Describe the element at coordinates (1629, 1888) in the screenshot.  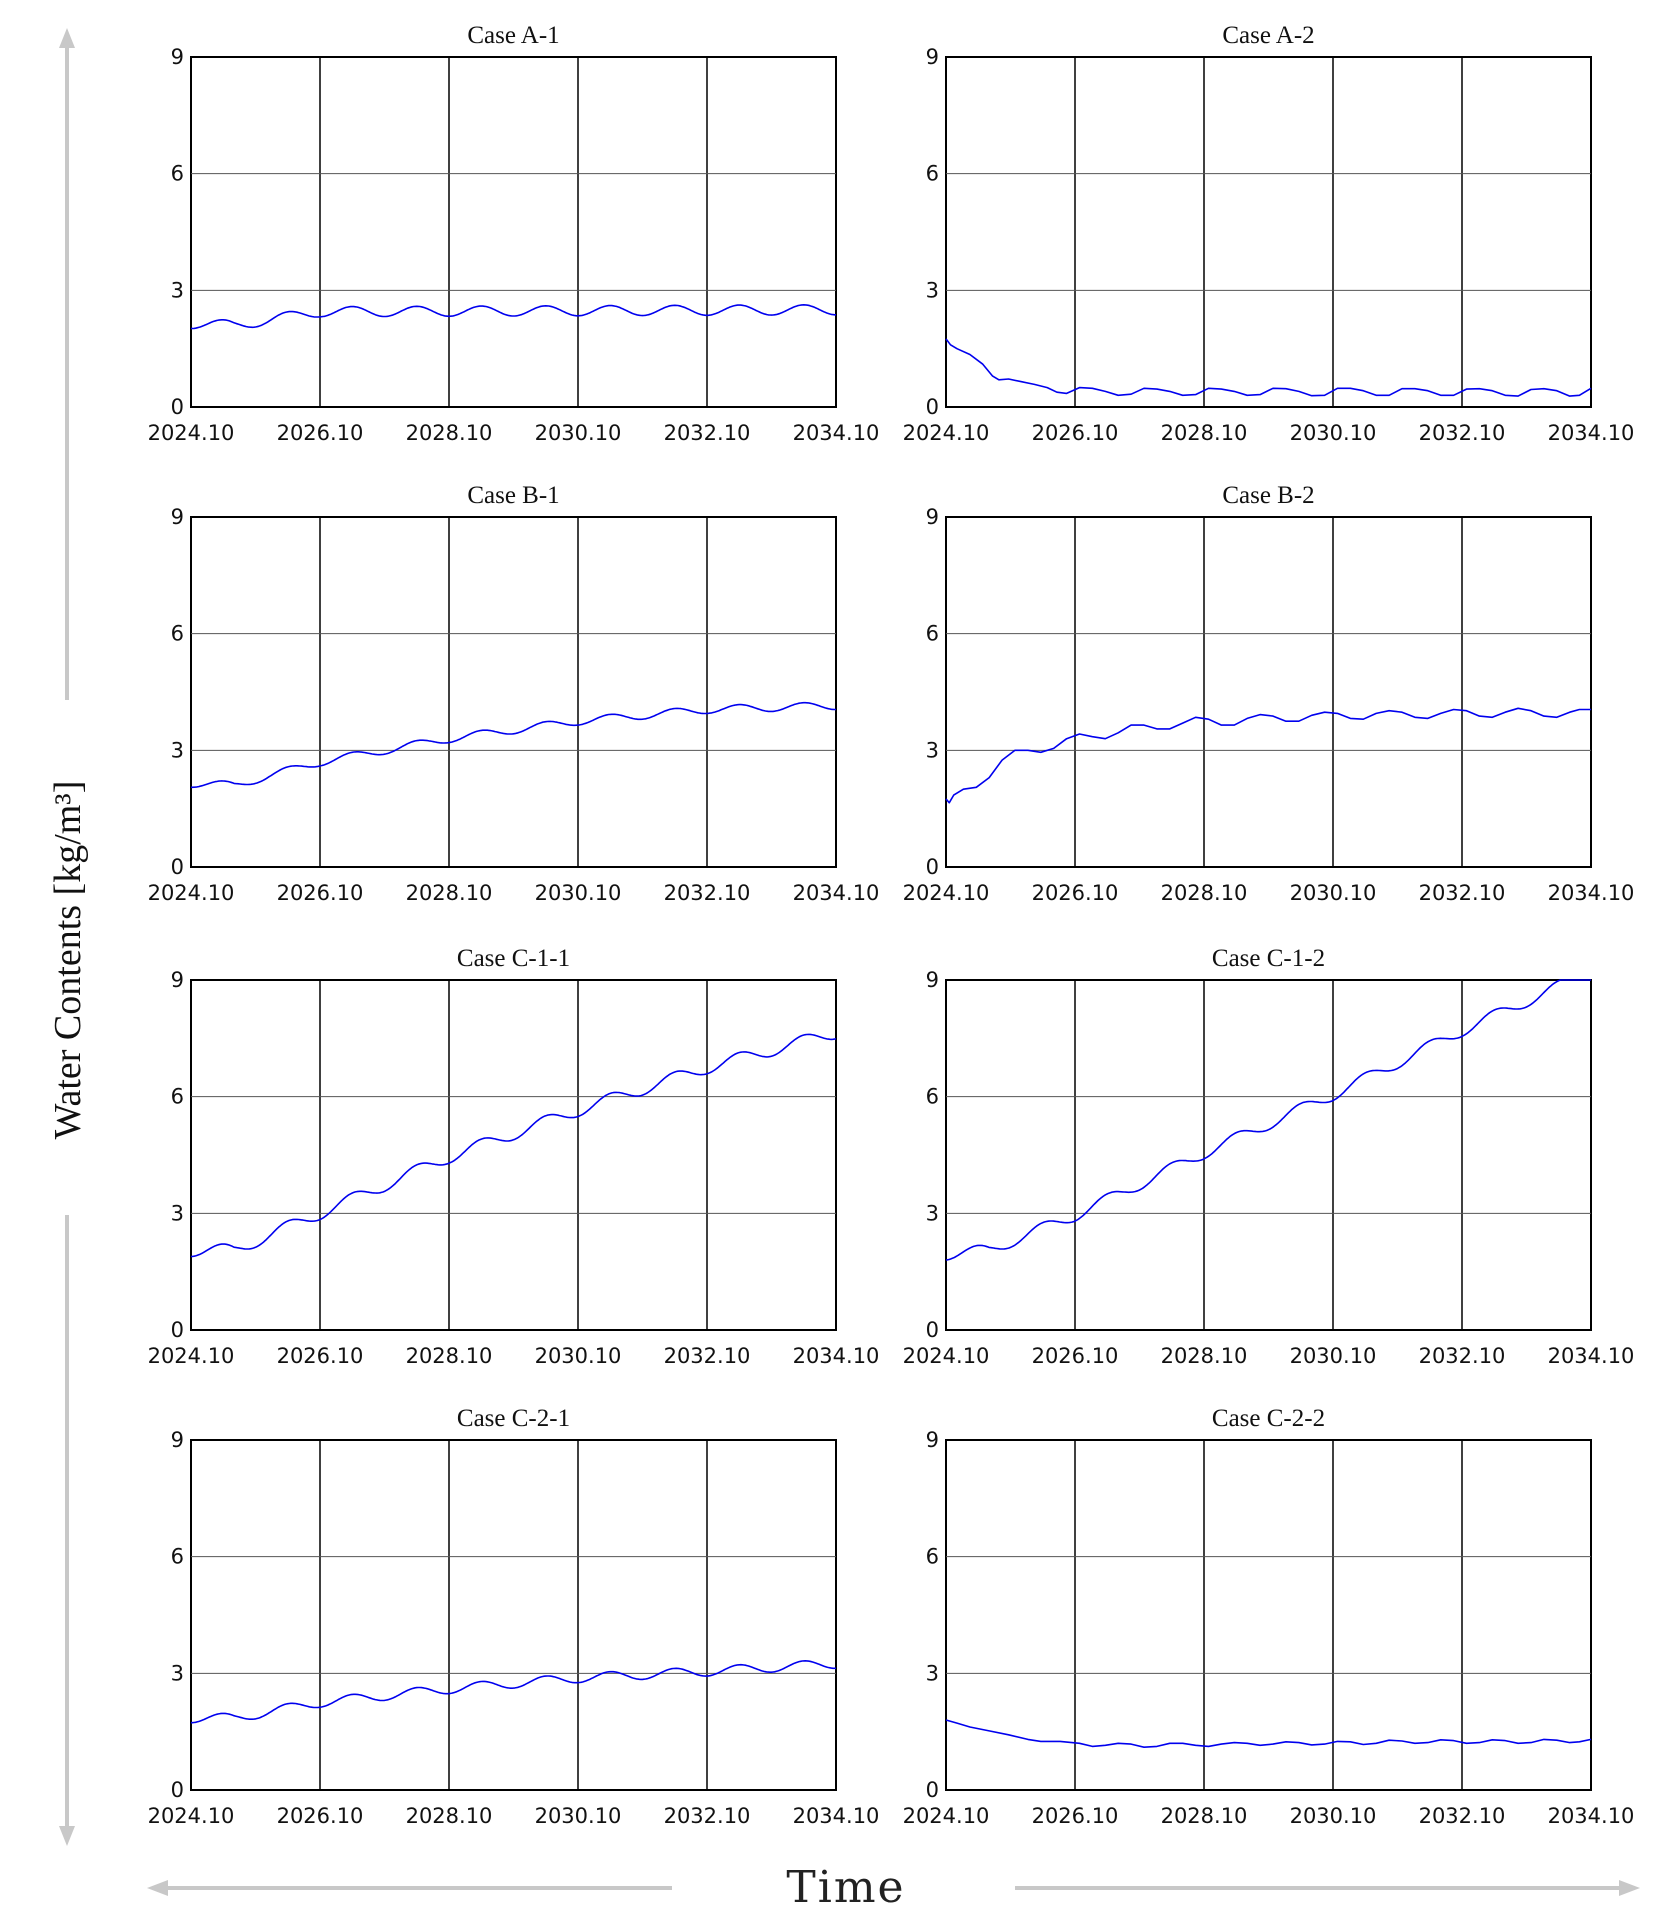
I see `x-arrow-right-head` at that location.